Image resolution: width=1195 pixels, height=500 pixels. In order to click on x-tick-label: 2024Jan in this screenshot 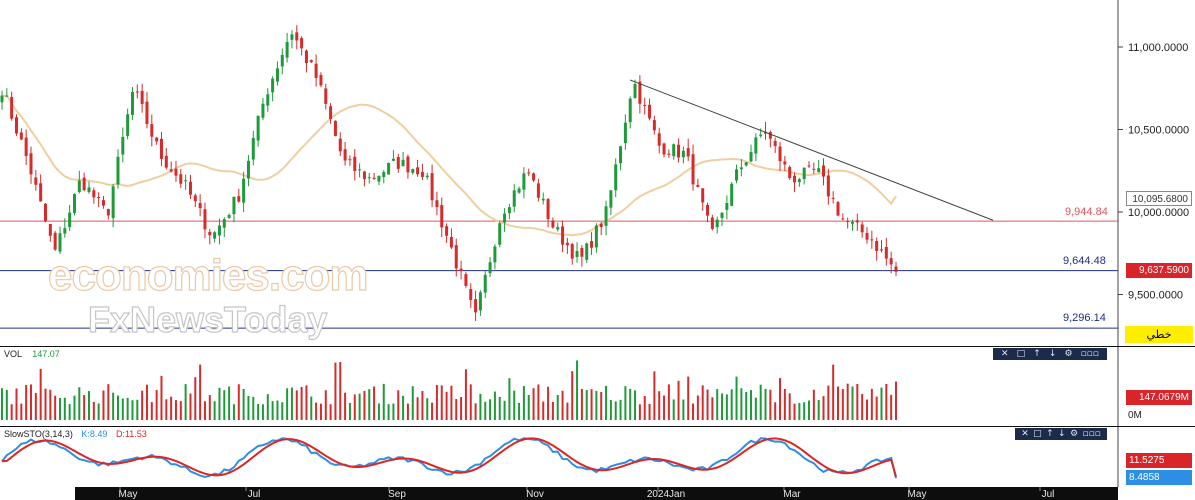, I will do `click(666, 494)`.